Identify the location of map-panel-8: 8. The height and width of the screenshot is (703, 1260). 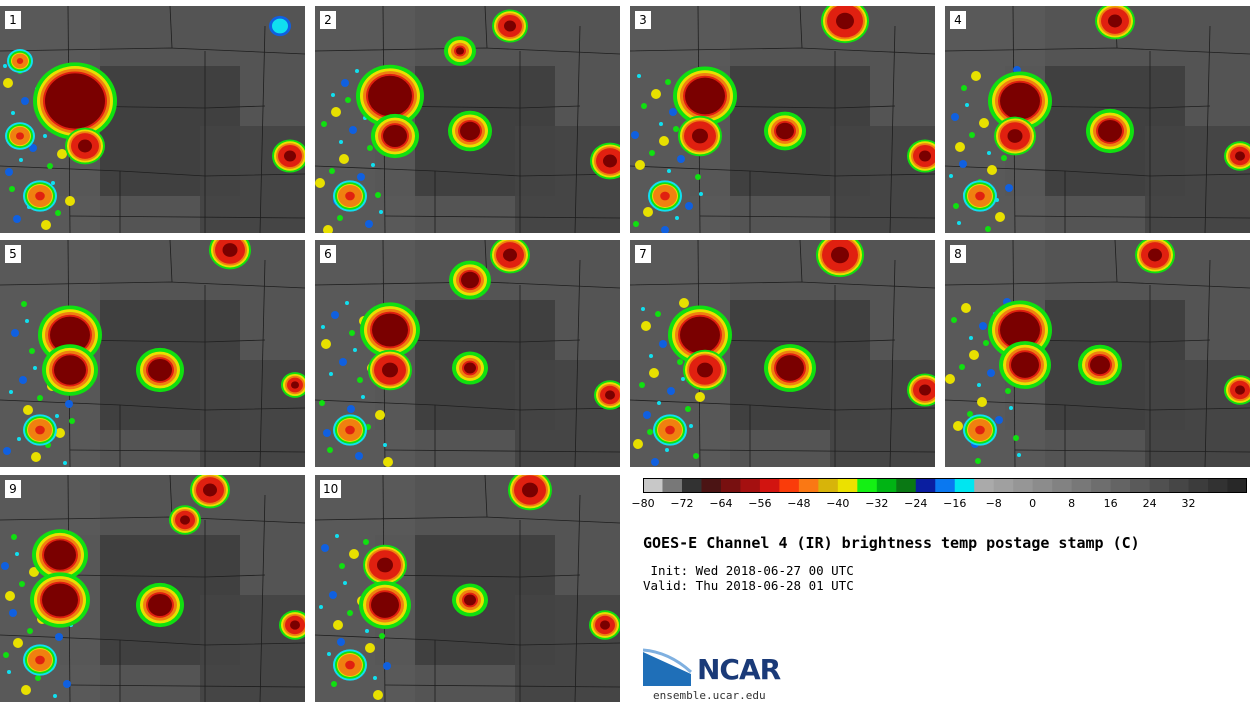
(1097, 353).